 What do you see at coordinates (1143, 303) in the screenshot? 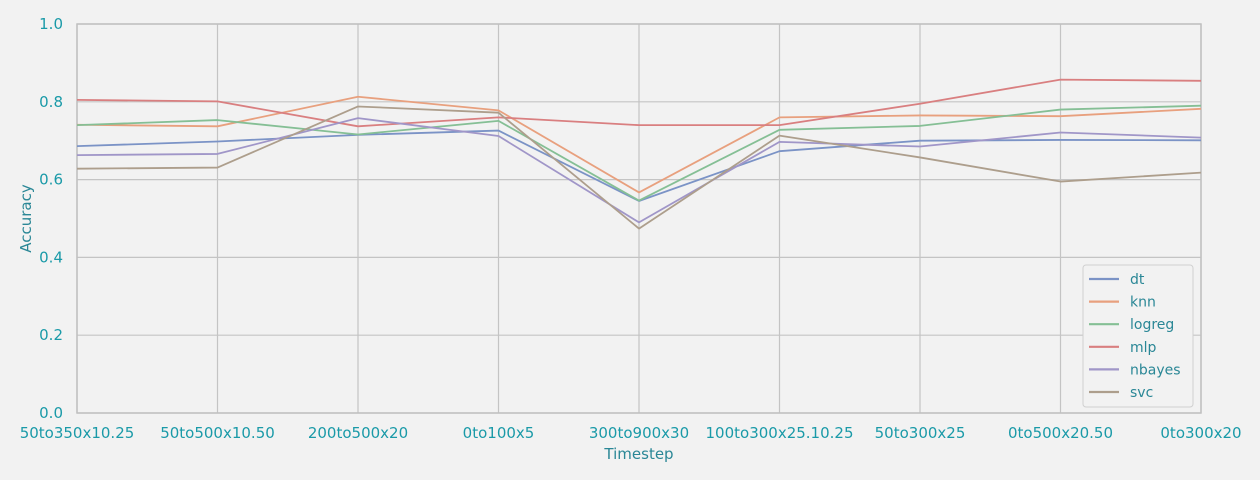
I see `legend-label-knn: knn` at bounding box center [1143, 303].